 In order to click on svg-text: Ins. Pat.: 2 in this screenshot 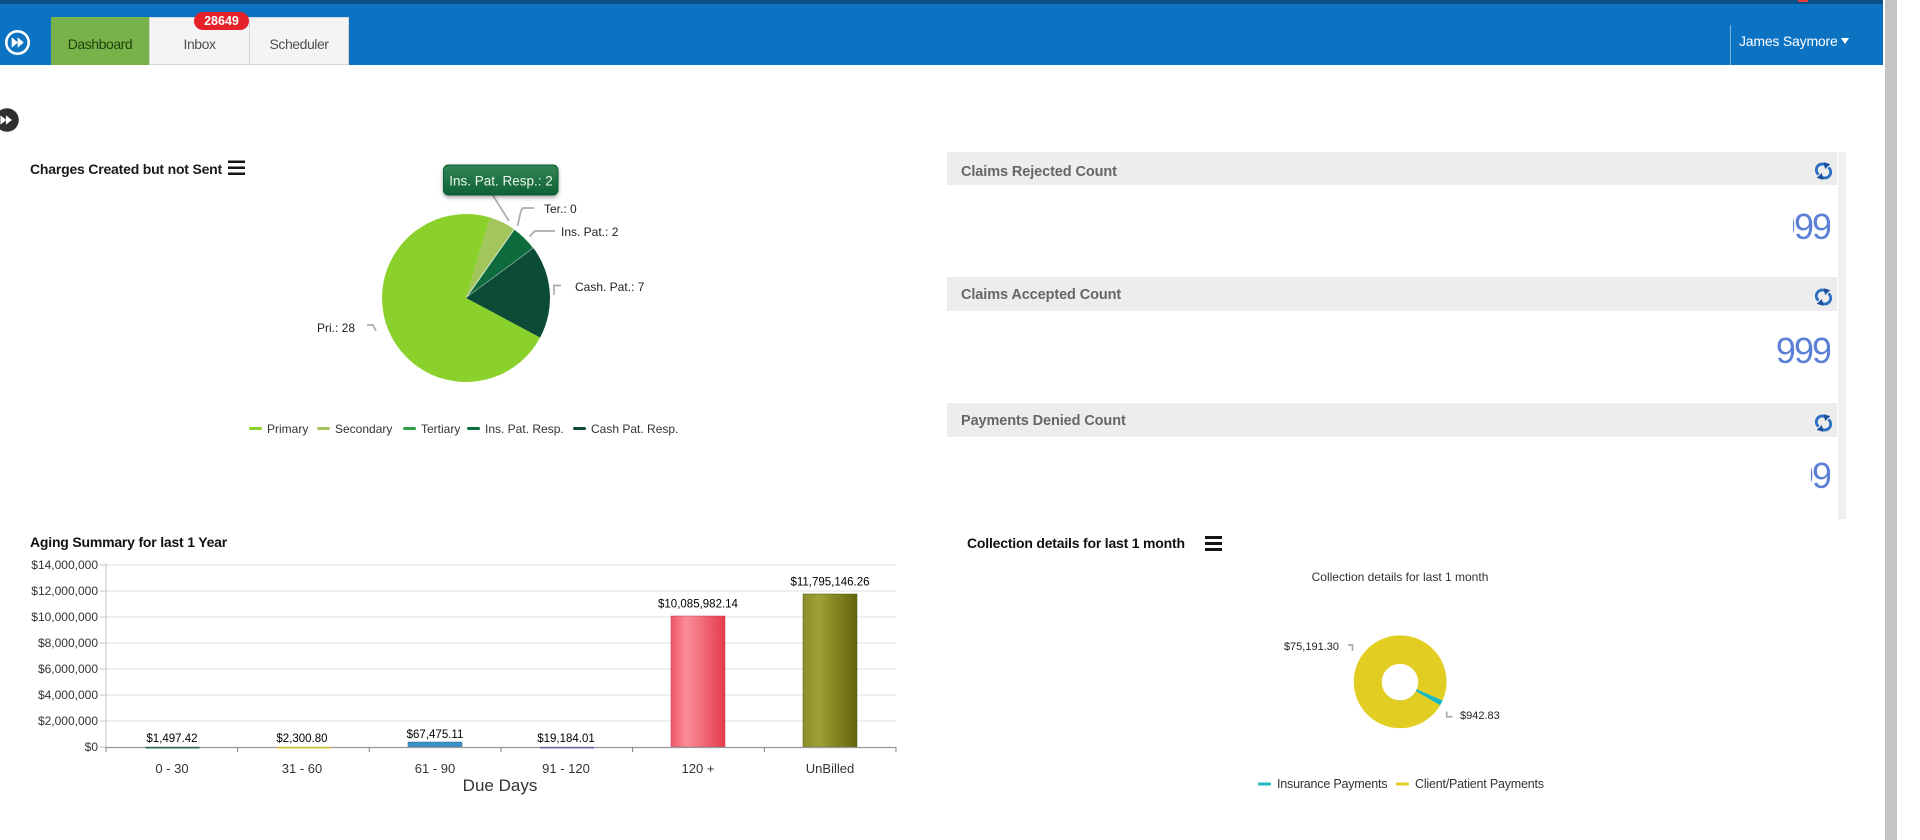, I will do `click(590, 232)`.